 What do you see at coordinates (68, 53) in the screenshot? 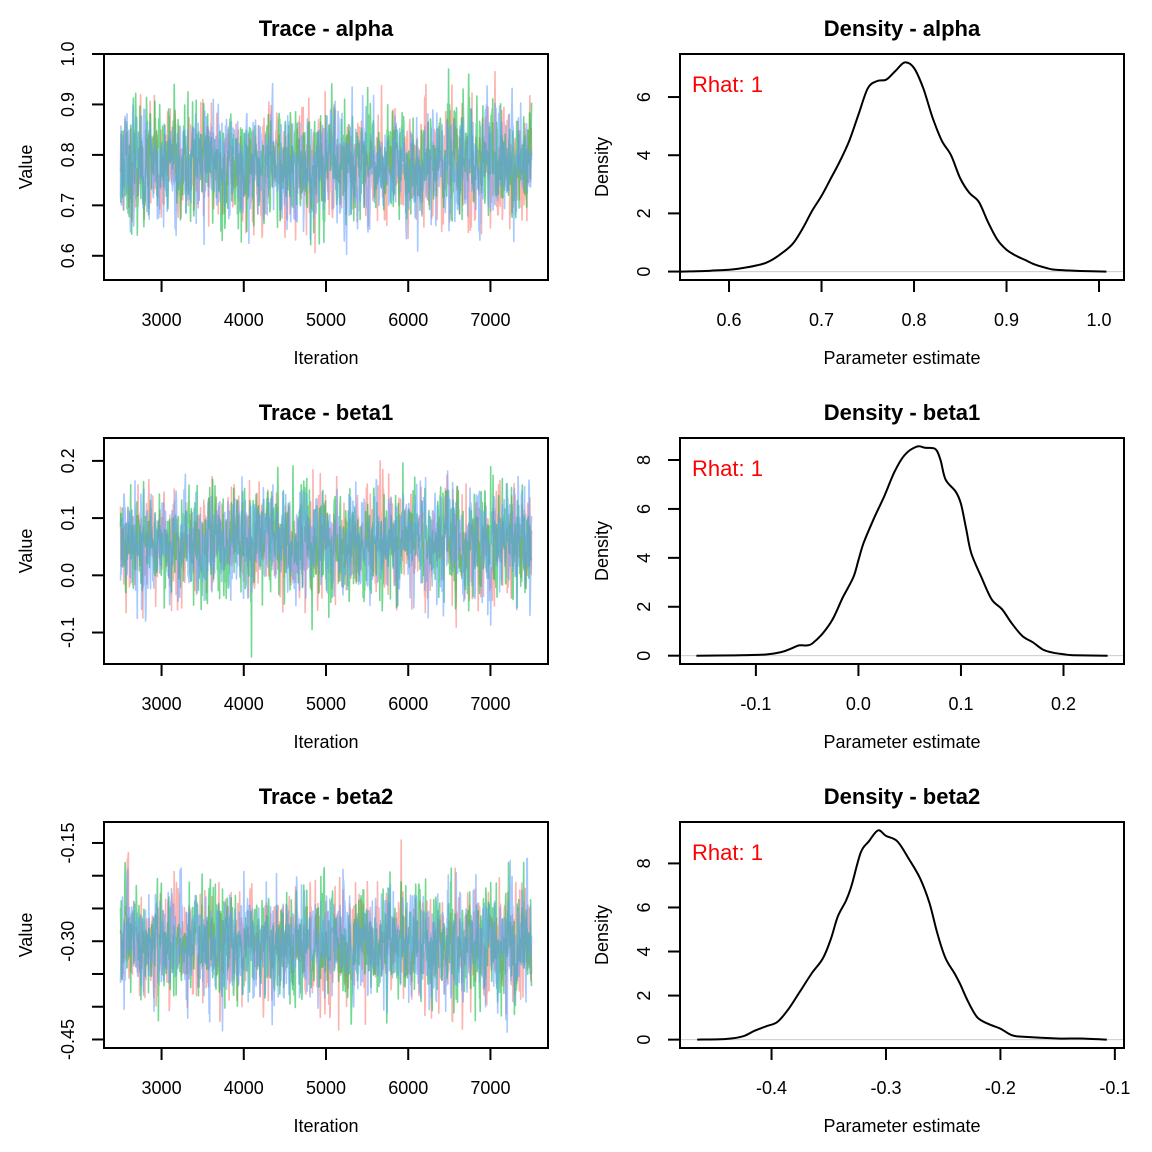
I see `y-tick-label: 1.0` at bounding box center [68, 53].